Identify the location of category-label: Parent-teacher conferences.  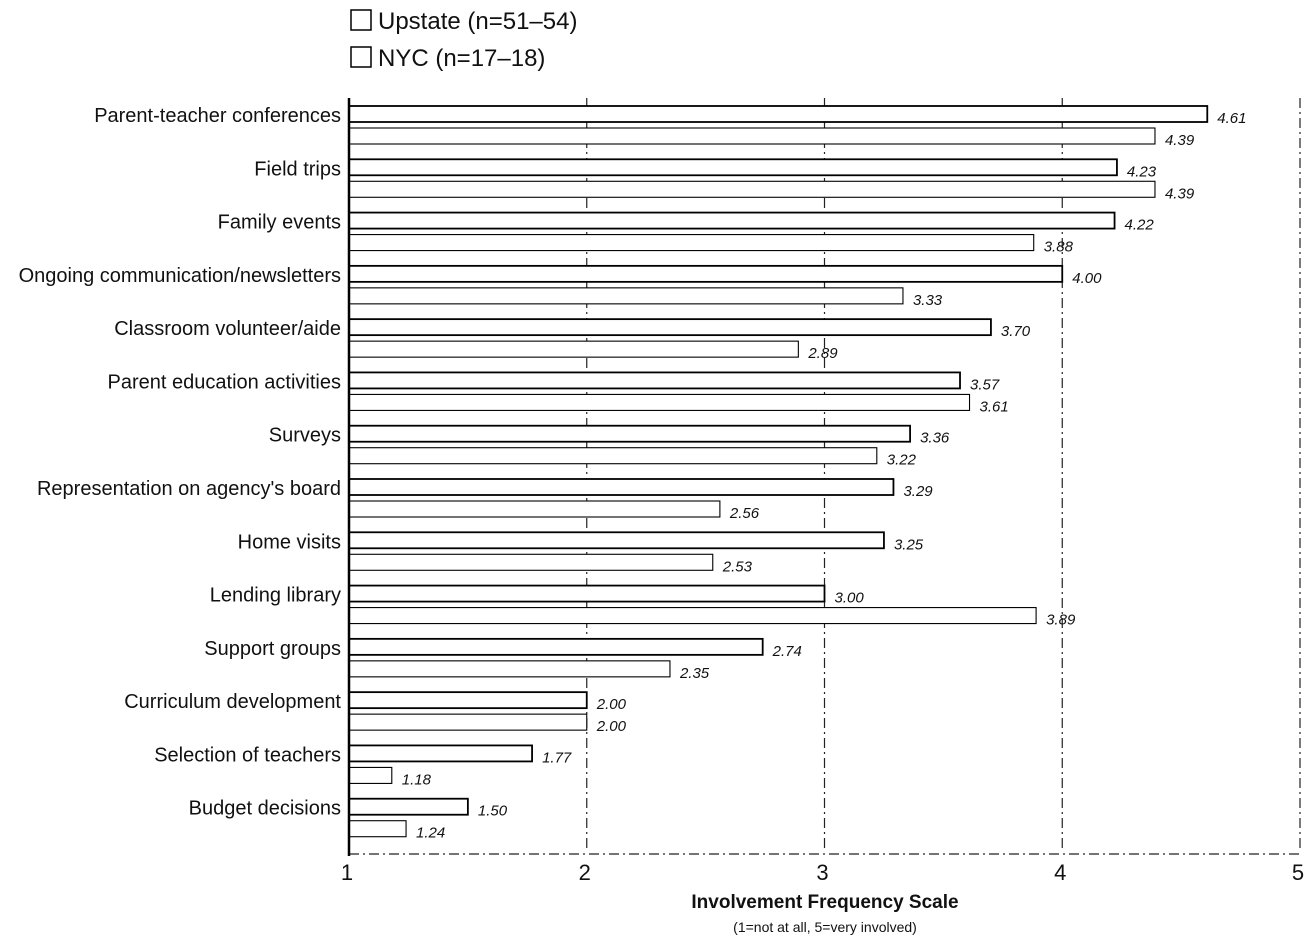
(217, 116).